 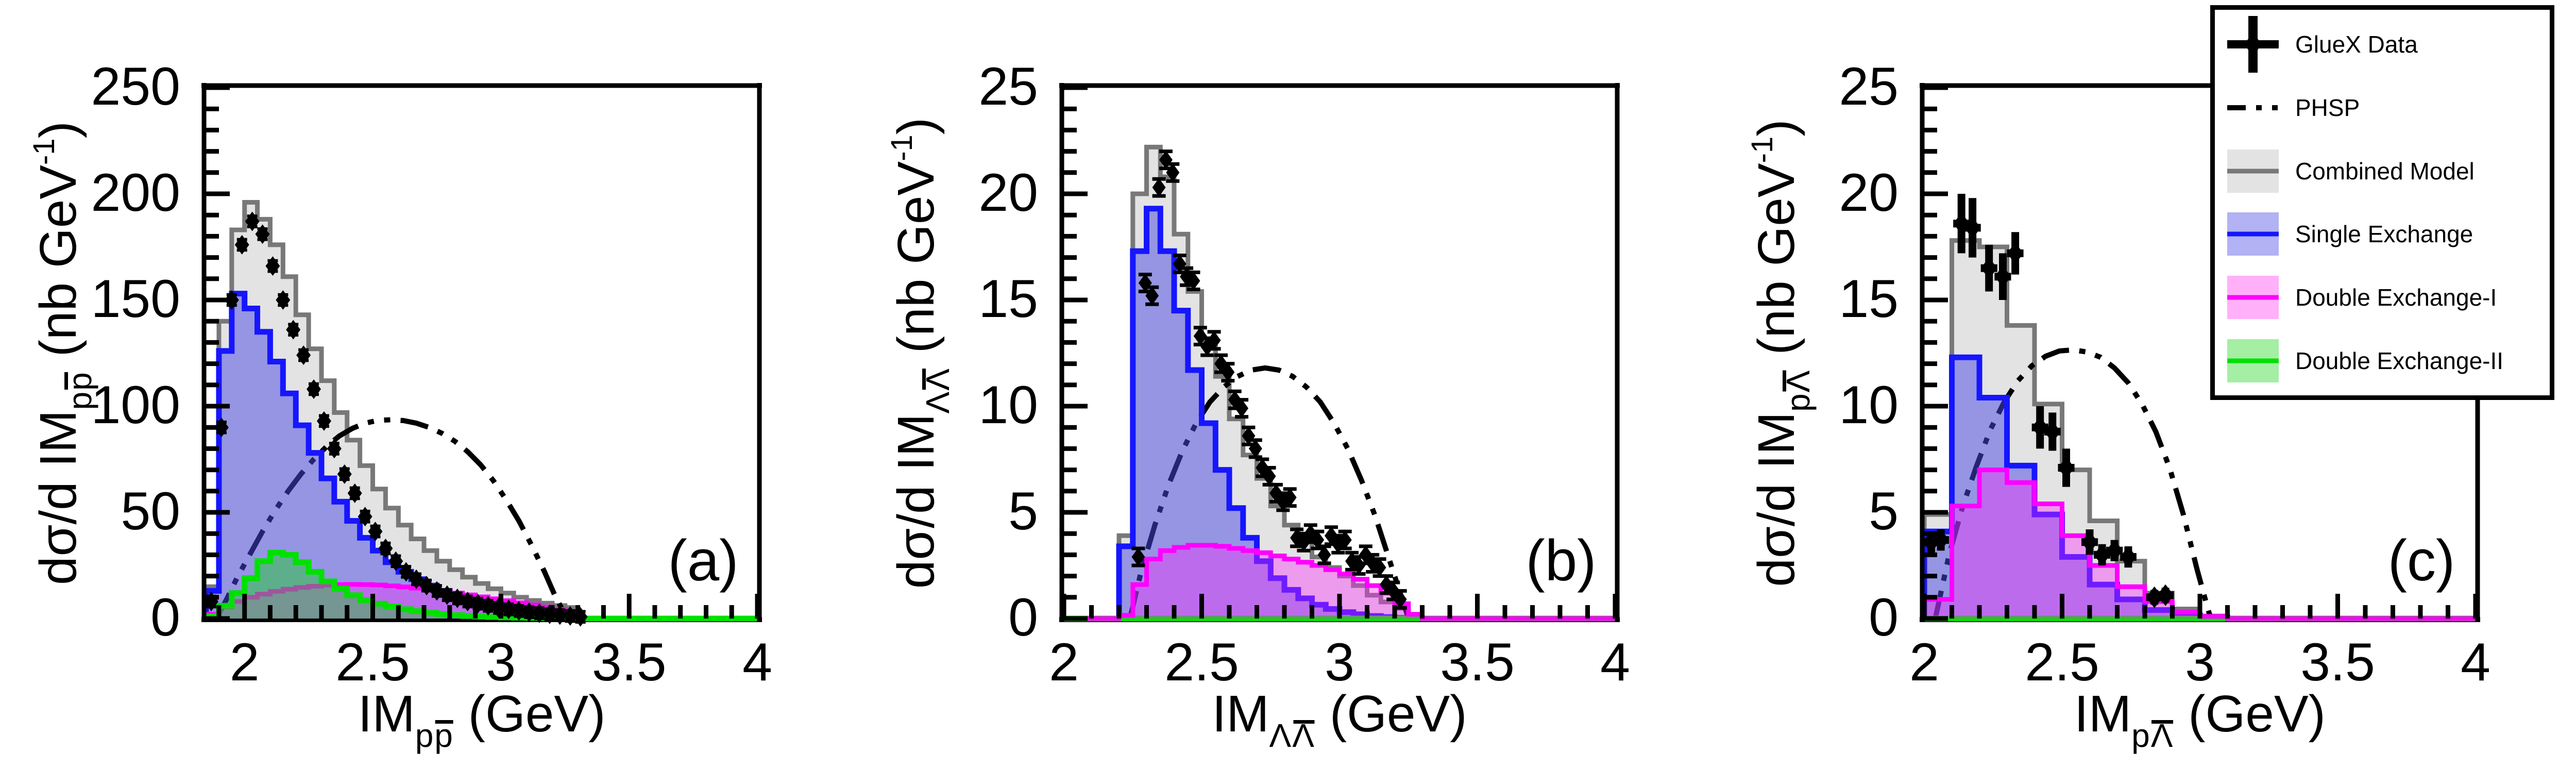 I want to click on legend-item-double-exchange-1: Double Exchange-I, so click(x=2387, y=298).